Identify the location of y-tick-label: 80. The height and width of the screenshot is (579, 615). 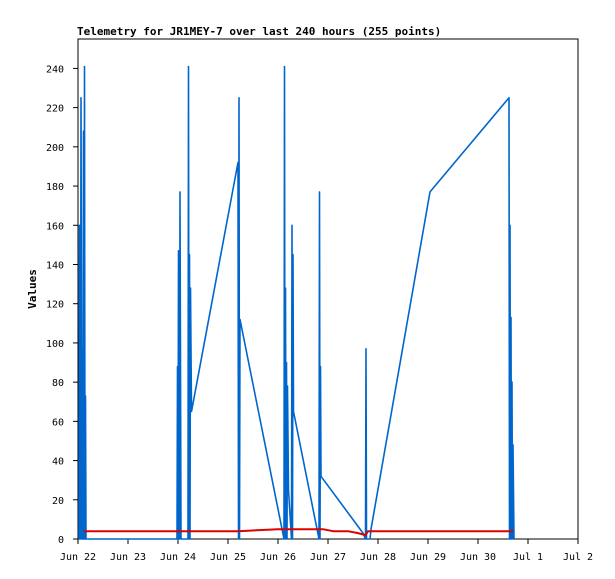
(58, 383).